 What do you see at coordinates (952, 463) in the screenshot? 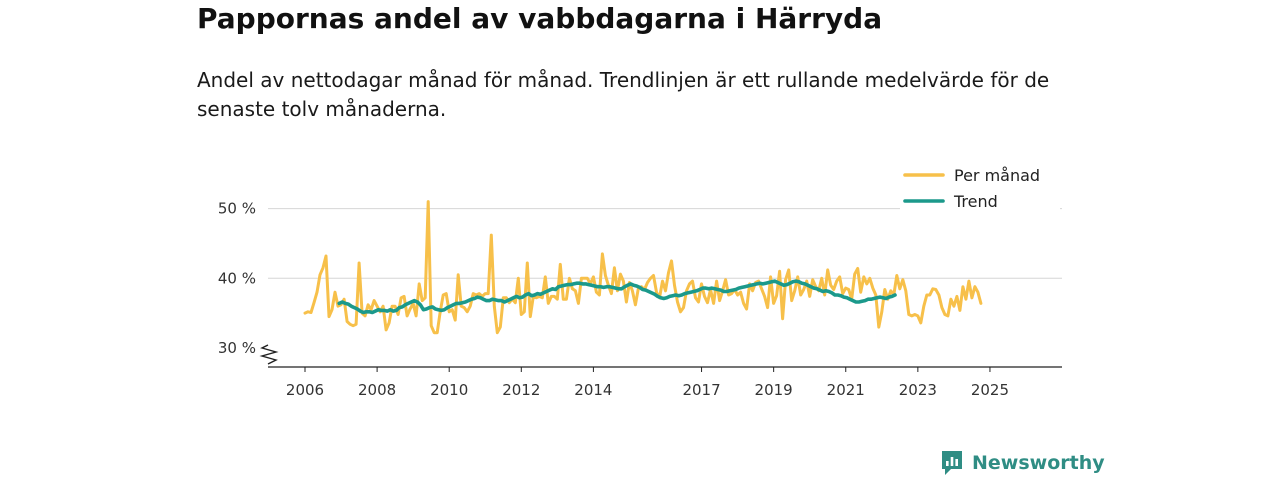
I see `newsworthy-logo-icon` at bounding box center [952, 463].